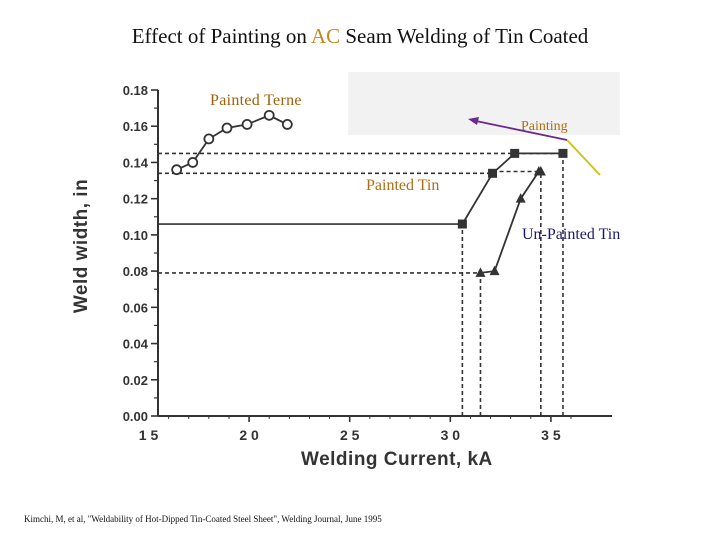 Image resolution: width=720 pixels, height=540 pixels. What do you see at coordinates (149, 435) in the screenshot?
I see `x-tick-label: 1 5` at bounding box center [149, 435].